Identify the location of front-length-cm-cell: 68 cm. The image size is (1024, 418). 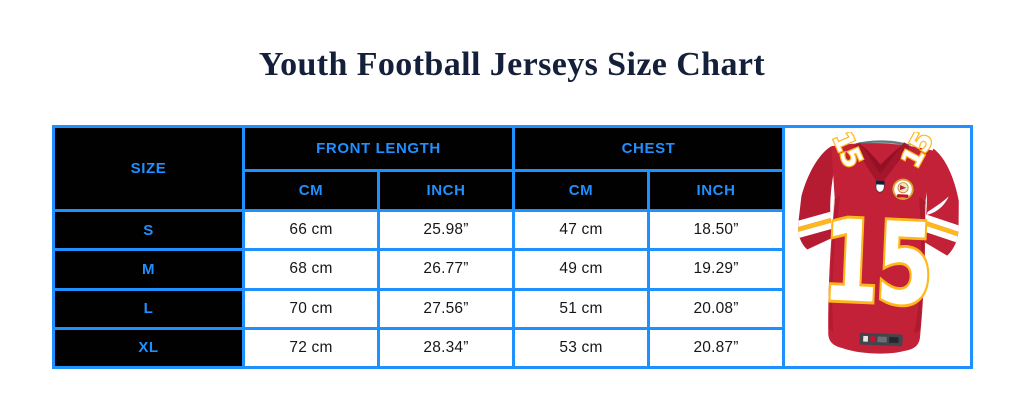
(311, 269).